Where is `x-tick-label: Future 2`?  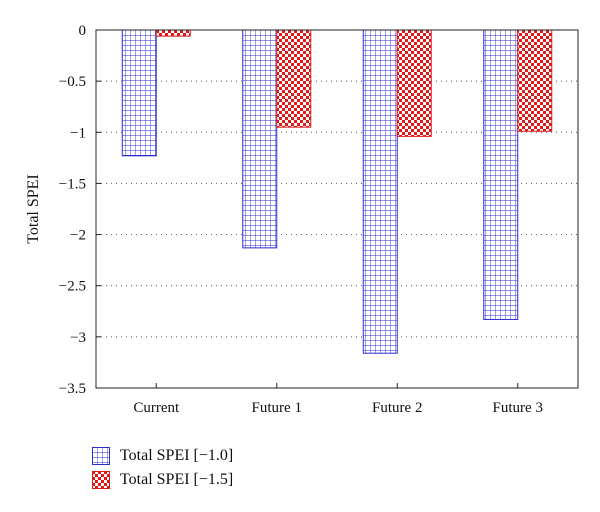 x-tick-label: Future 2 is located at coordinates (397, 408).